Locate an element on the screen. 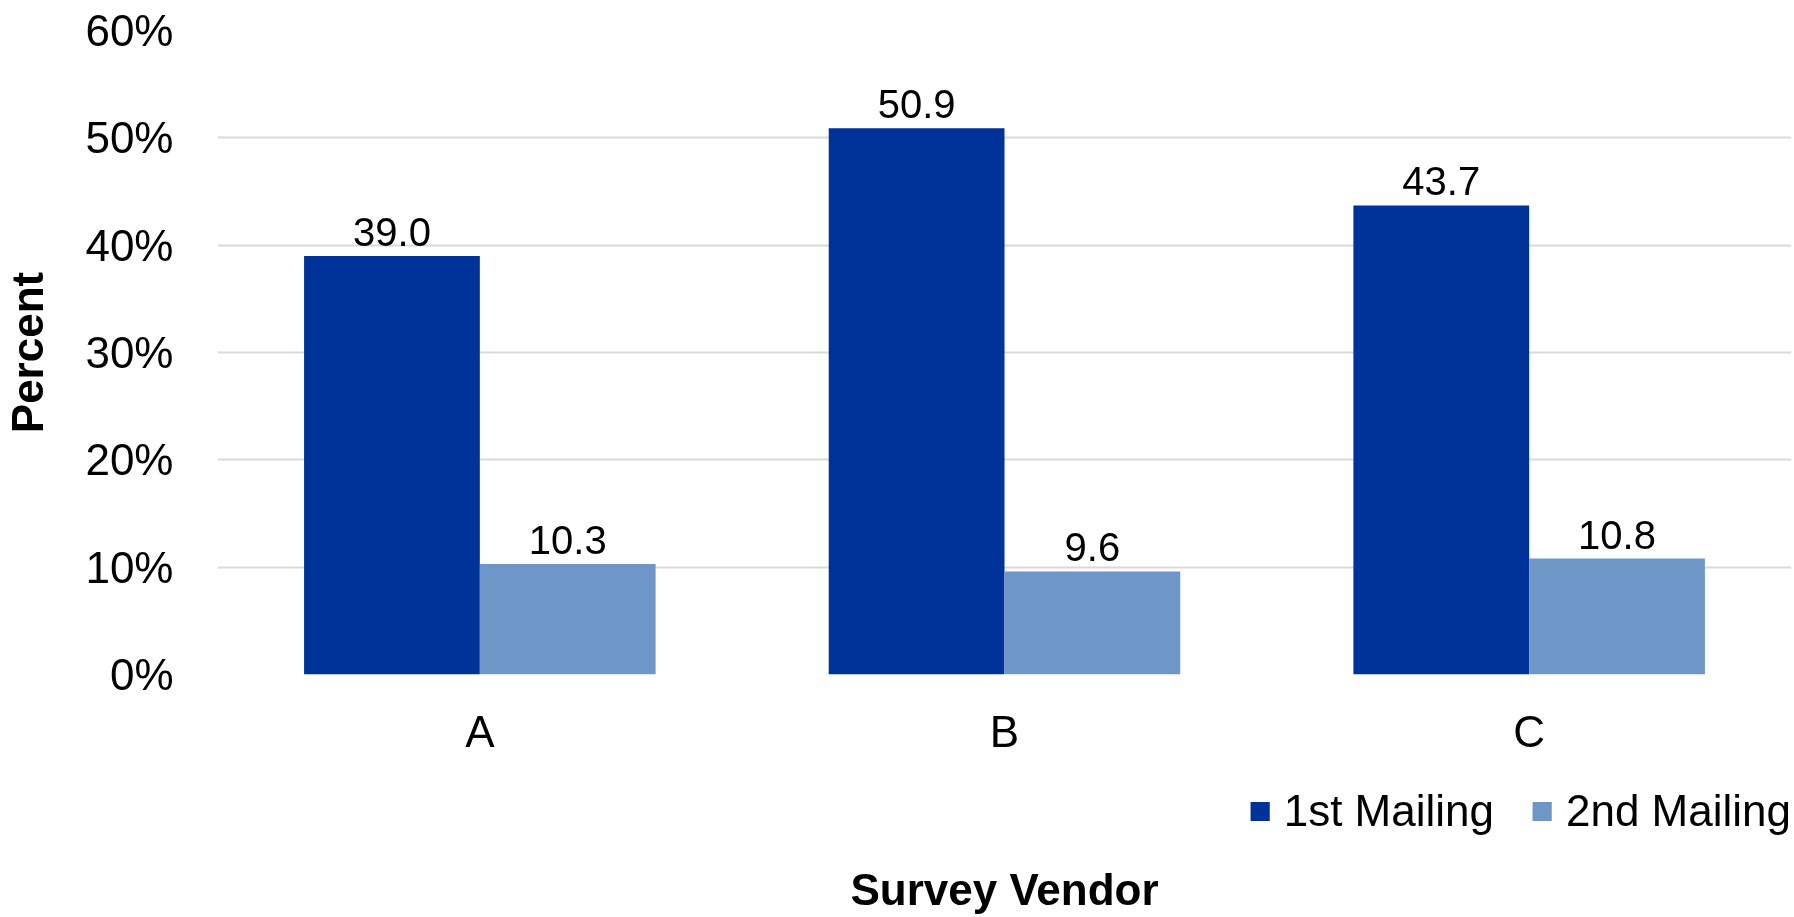 The image size is (1794, 917). y-tick-label: 60% is located at coordinates (129, 30).